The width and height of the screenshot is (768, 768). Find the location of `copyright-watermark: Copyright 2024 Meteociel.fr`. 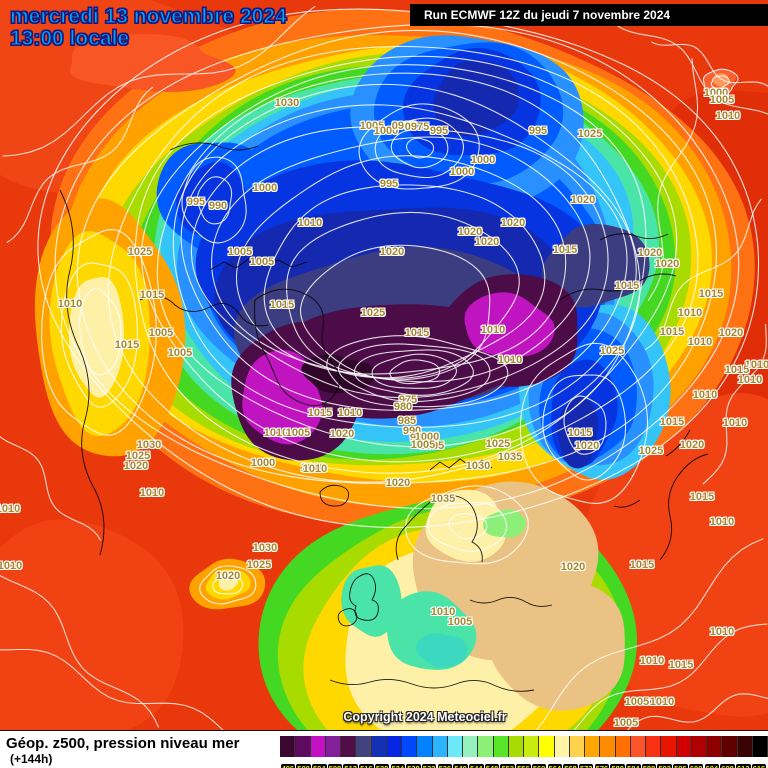

copyright-watermark: Copyright 2024 Meteociel.fr is located at coordinates (425, 717).